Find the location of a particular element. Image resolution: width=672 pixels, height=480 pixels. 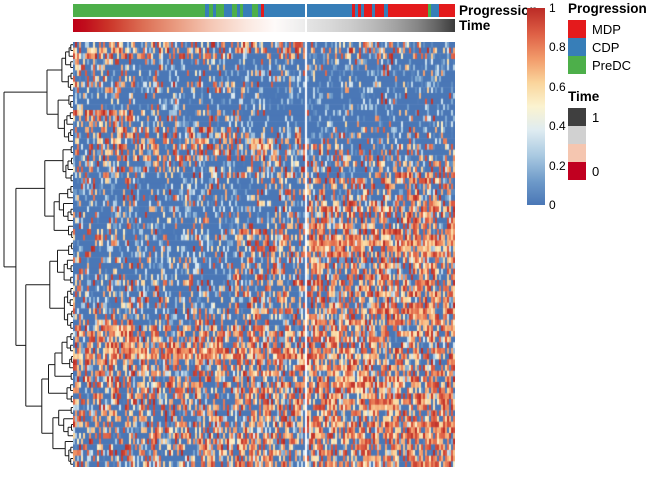

legend-item: CDP is located at coordinates (607, 47).